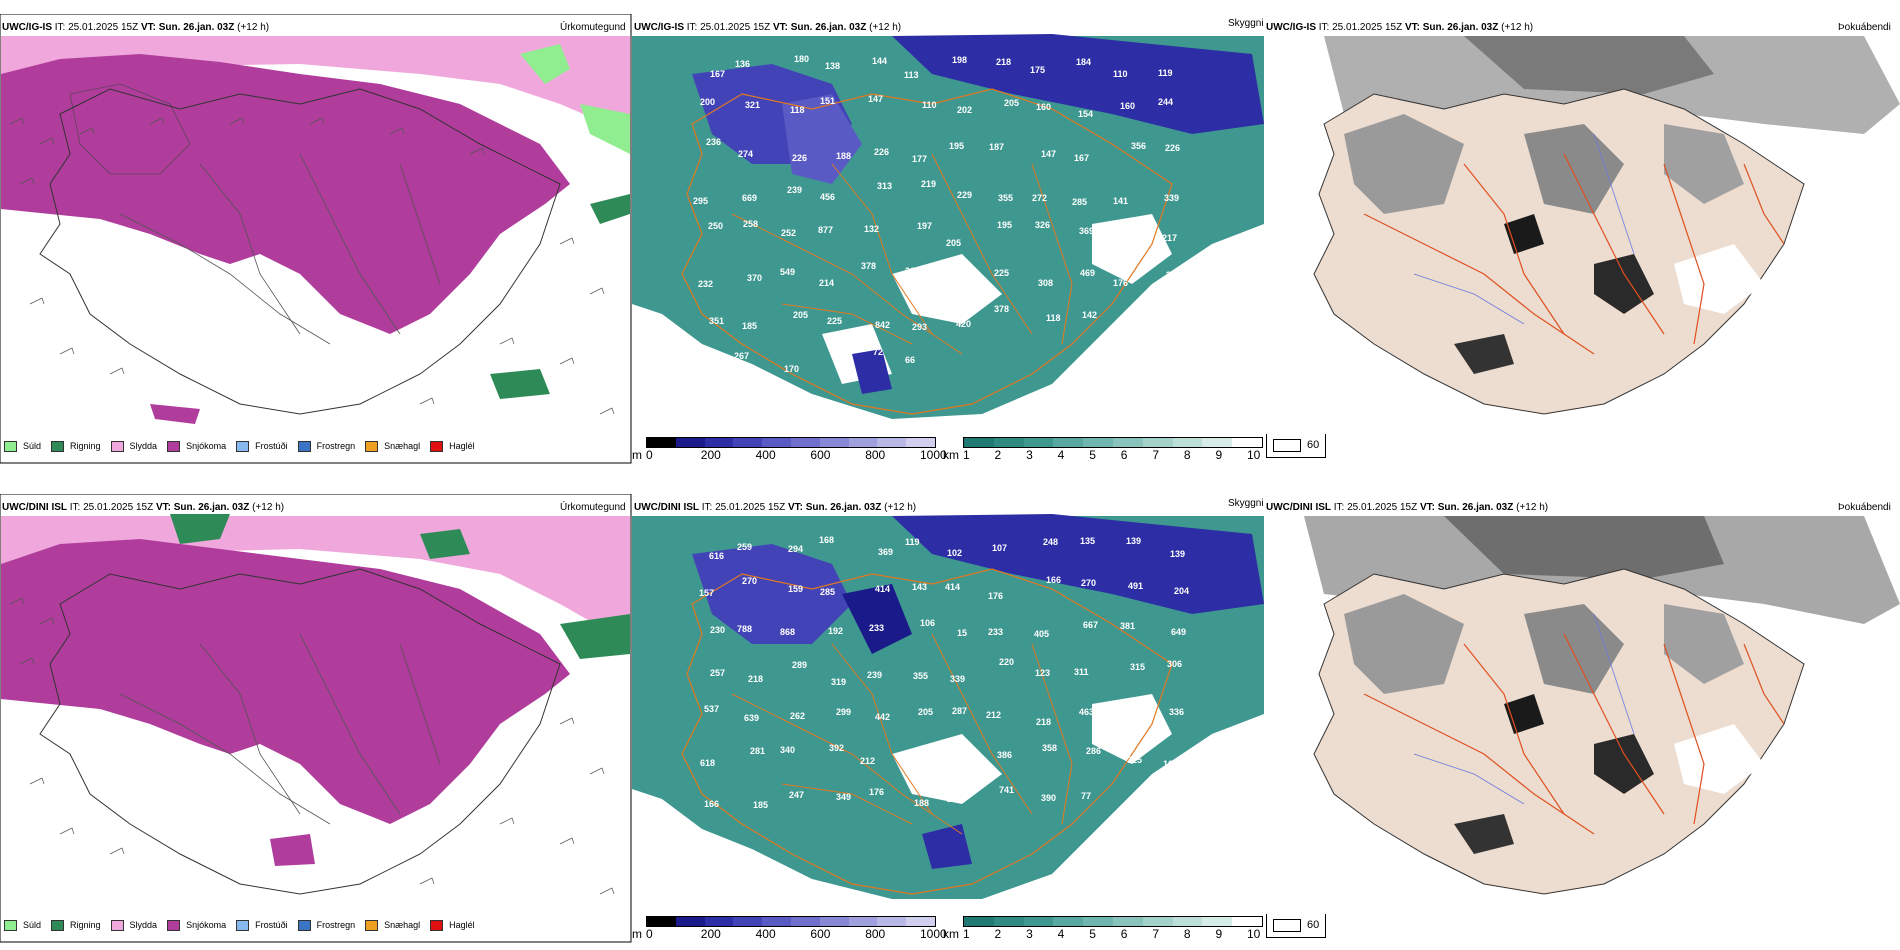 The height and width of the screenshot is (950, 1900). What do you see at coordinates (462, 446) in the screenshot?
I see `legend-label: Haglél` at bounding box center [462, 446].